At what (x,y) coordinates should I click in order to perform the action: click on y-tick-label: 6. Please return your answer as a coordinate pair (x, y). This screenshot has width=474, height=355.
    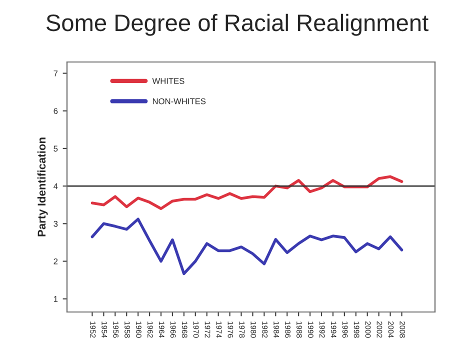
    Looking at the image, I should click on (56, 111).